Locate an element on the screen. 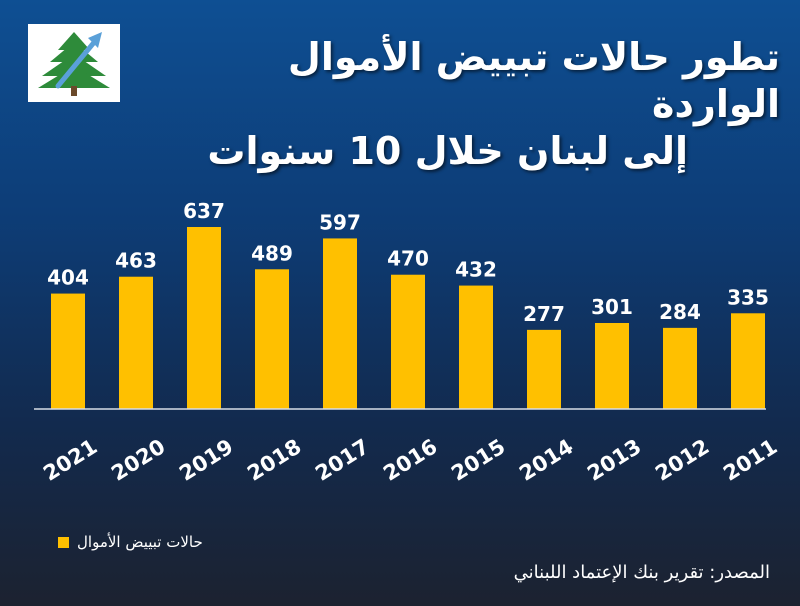 Image resolution: width=800 pixels, height=606 pixels. bar-2016 is located at coordinates (408, 341).